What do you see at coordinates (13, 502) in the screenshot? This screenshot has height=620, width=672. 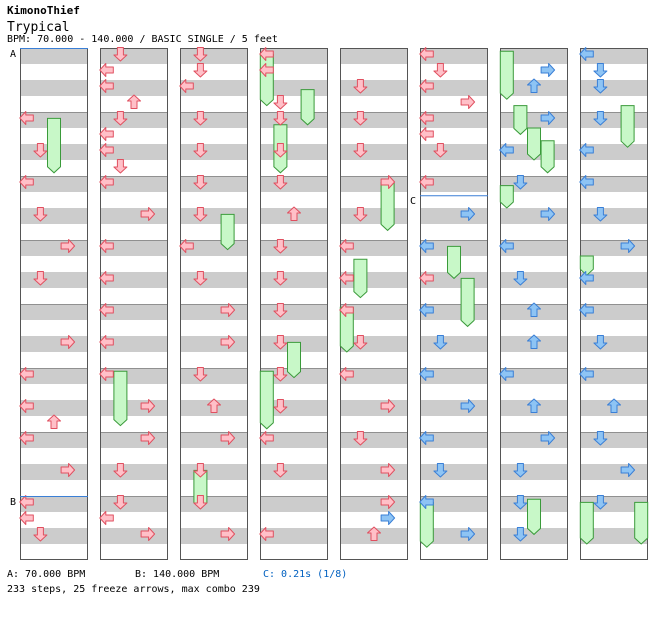 I see `bpm-marker-b-label: B` at bounding box center [13, 502].